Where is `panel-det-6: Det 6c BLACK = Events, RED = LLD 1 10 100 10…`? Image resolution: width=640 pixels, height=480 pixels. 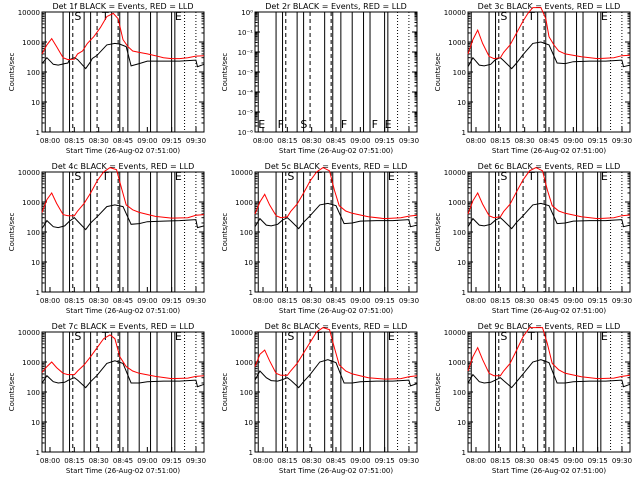
panel-det-6: Det 6c BLACK = Events, RED = LLD 1 10 100 10… is located at coordinates (533, 238).